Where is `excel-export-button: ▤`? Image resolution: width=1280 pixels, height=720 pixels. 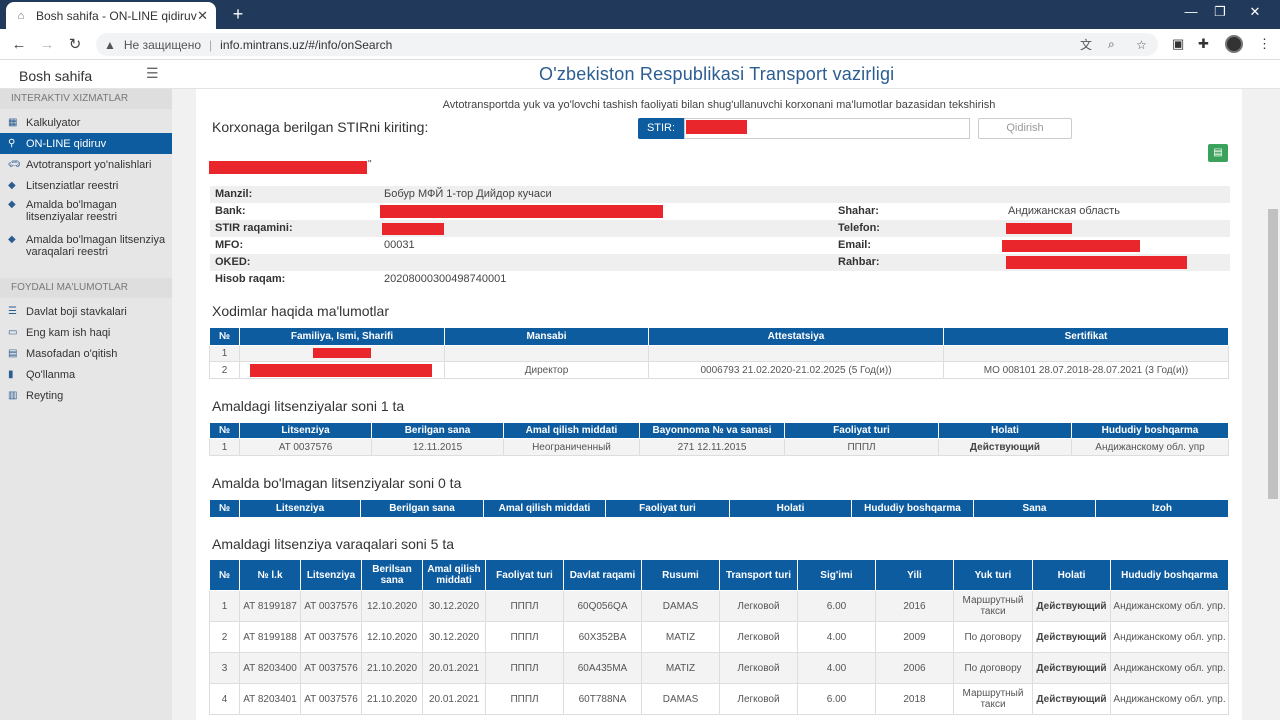
excel-export-button: ▤ is located at coordinates (1218, 153).